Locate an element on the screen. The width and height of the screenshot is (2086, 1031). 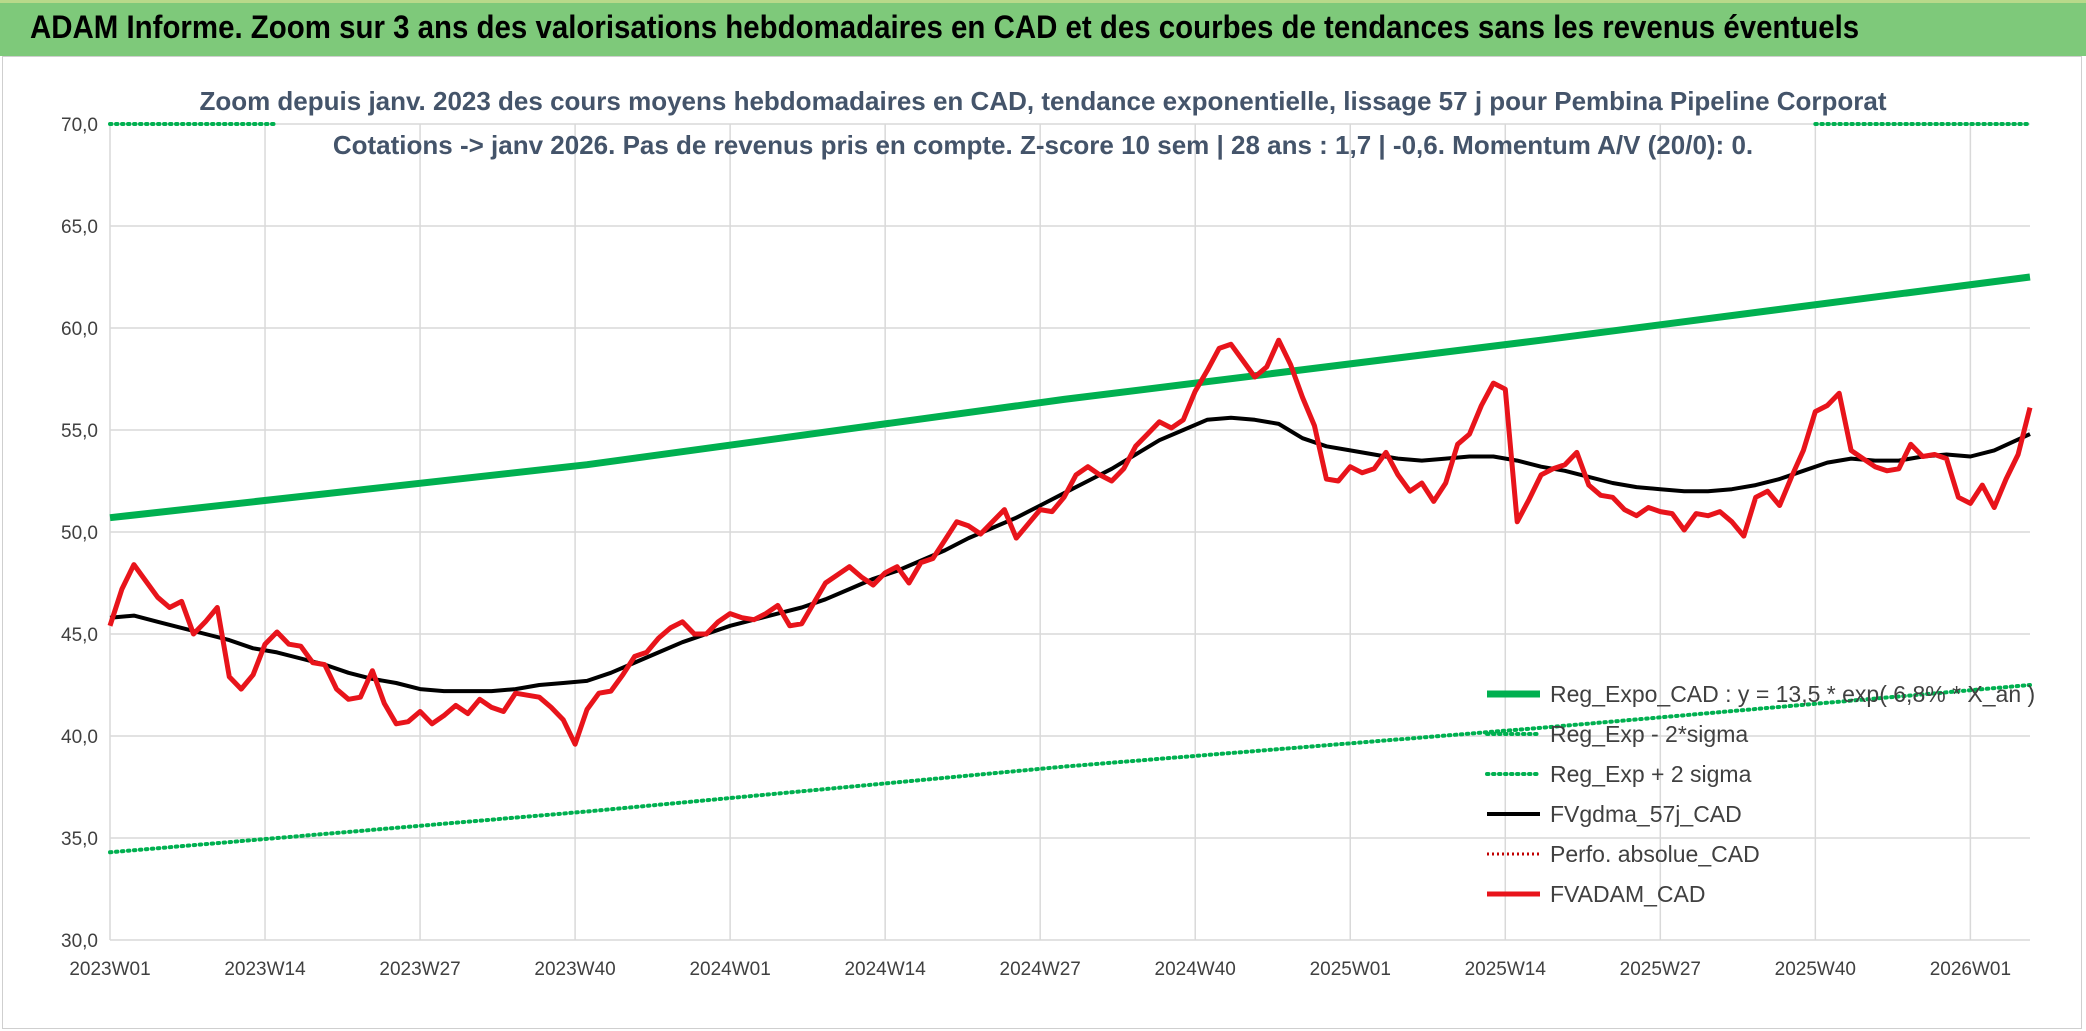
legend-label-fvgdma: FVgdma_57j_CAD is located at coordinates (1646, 814).